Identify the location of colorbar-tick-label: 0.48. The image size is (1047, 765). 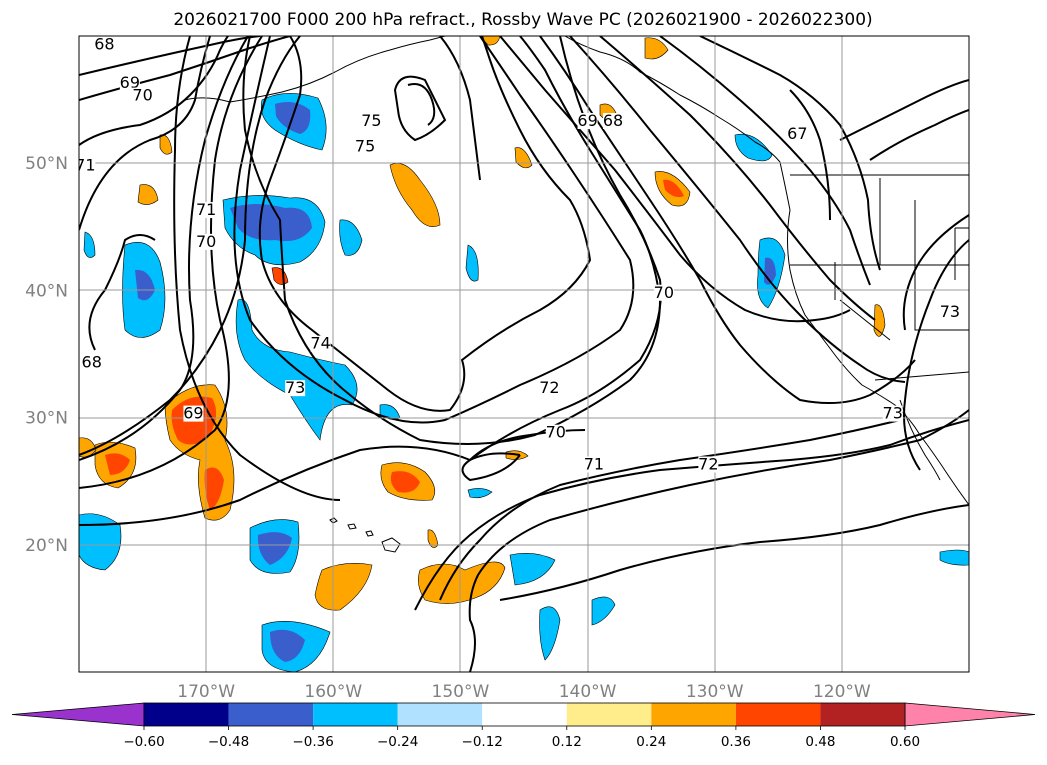
(820, 742).